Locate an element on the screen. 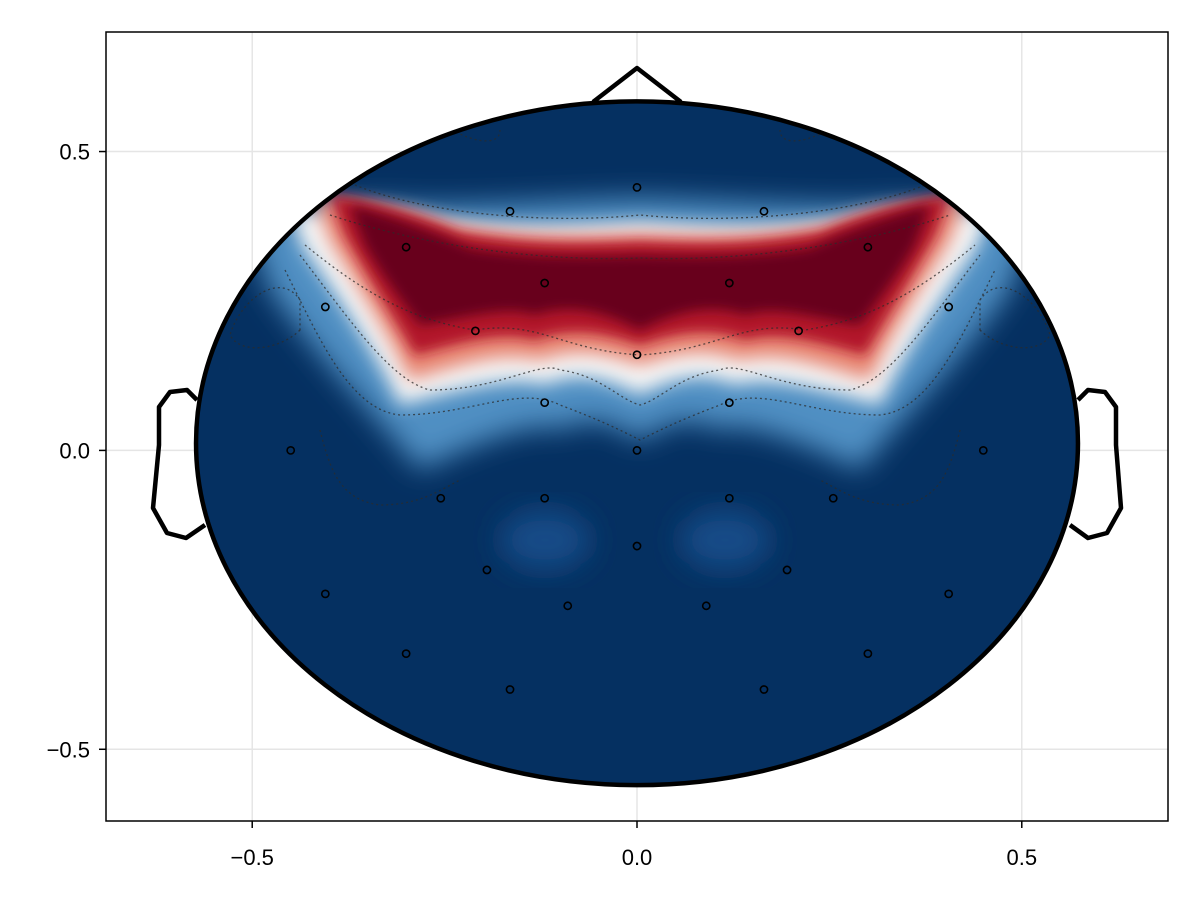 The height and width of the screenshot is (900, 1200). heatmap-blob-right is located at coordinates (725, 540).